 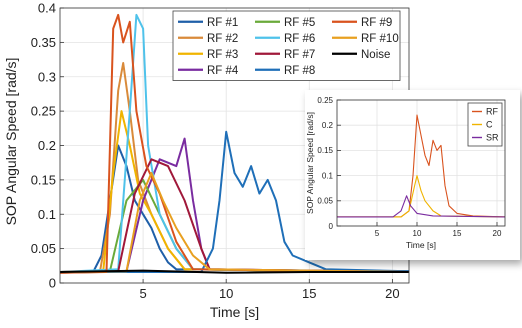 I want to click on legend-label-rf-6: RF #6, so click(x=299, y=39).